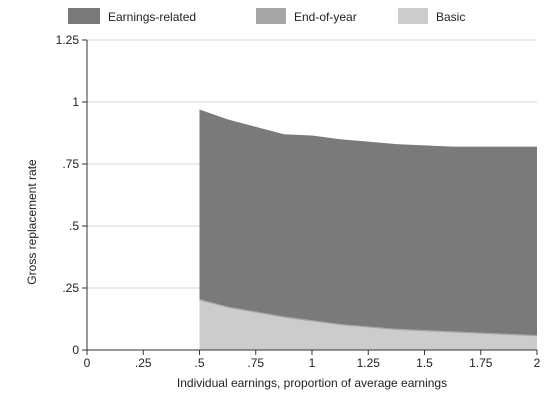 The image size is (547, 399). I want to click on x-tick-label-1-5: 1.5, so click(424, 363).